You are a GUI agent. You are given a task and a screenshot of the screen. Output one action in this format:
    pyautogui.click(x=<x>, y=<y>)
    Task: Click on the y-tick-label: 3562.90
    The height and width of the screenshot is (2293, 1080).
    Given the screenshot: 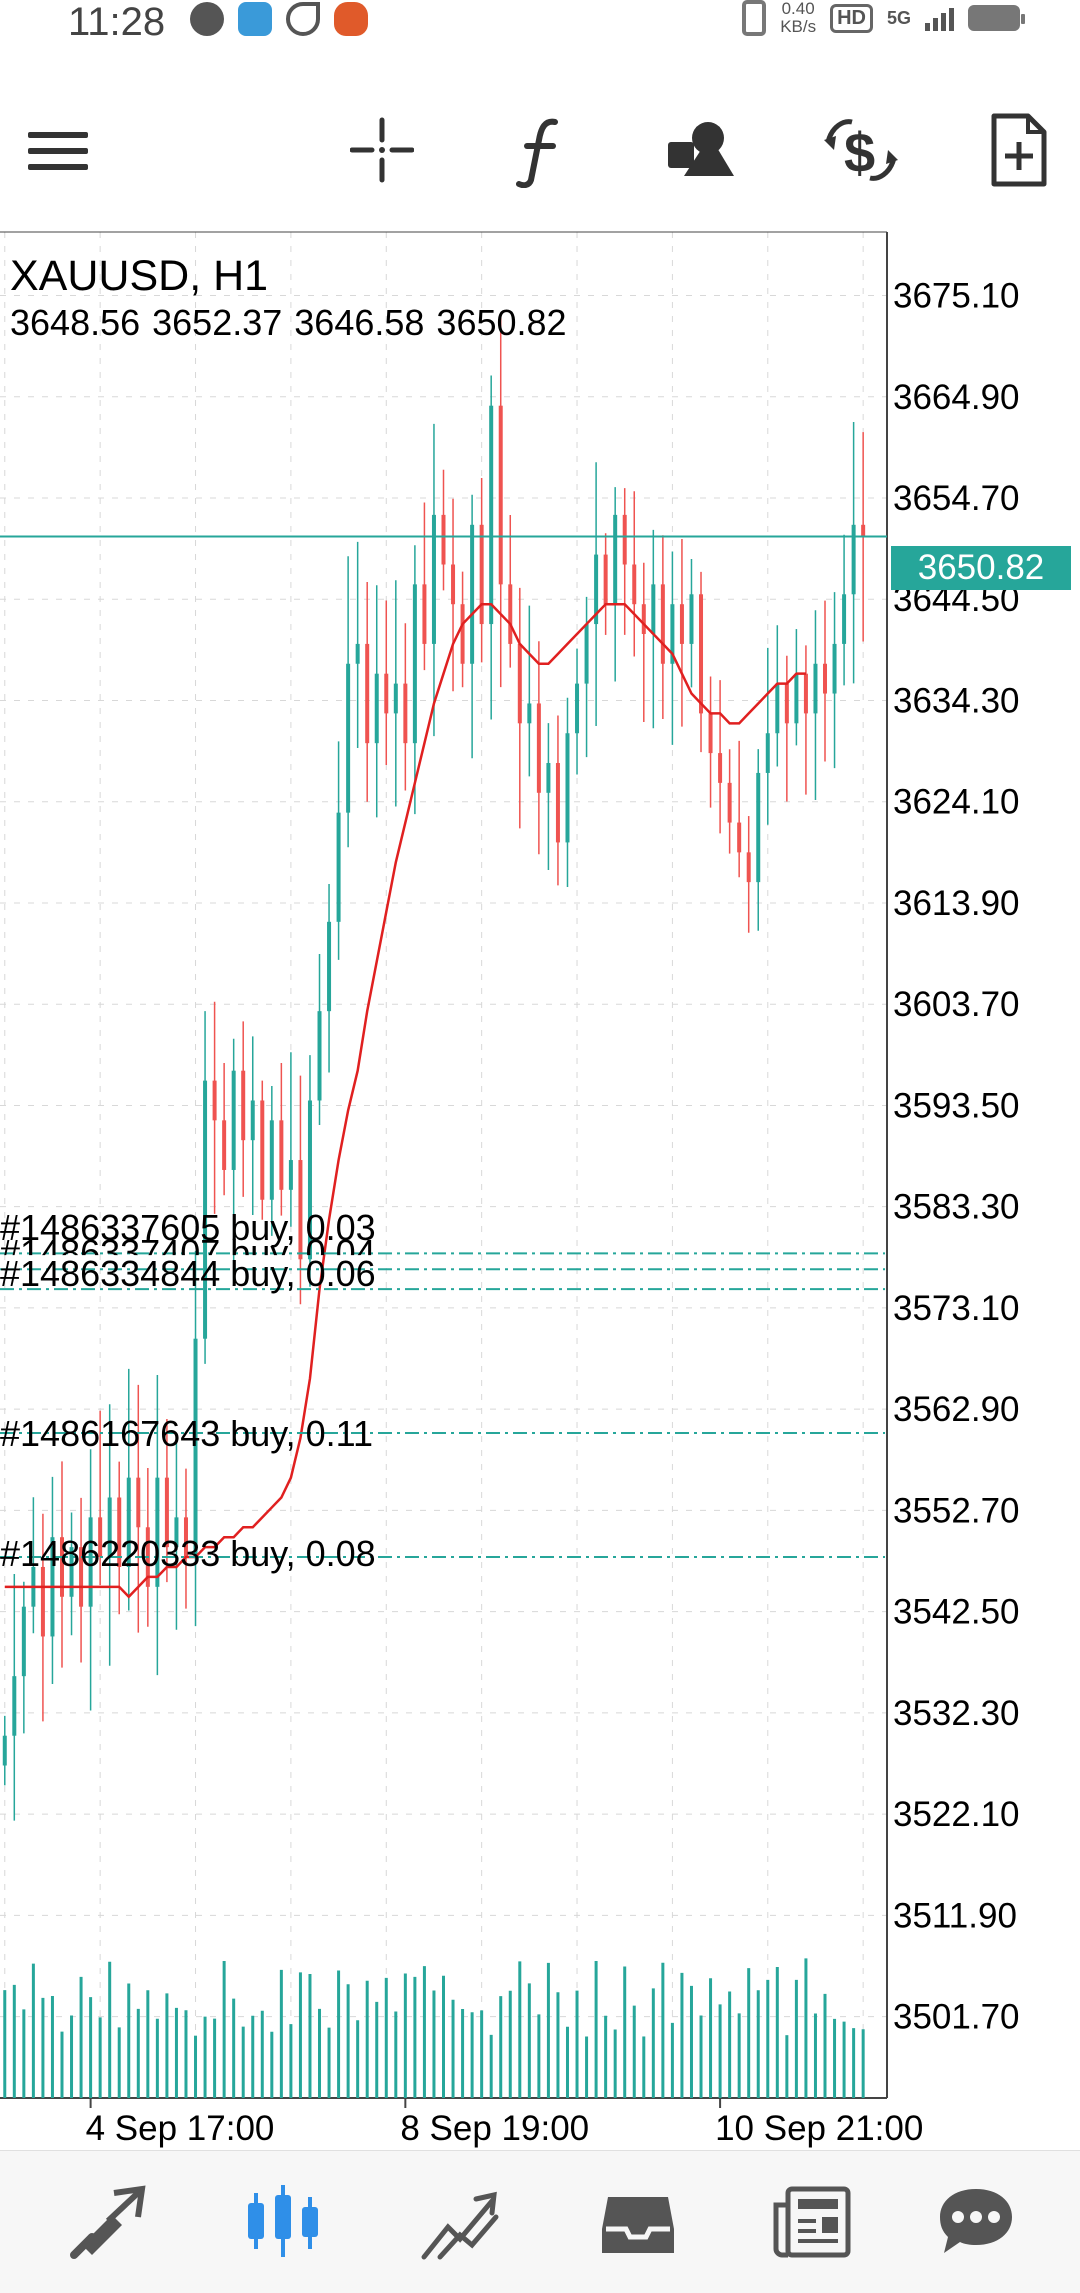 What is the action you would take?
    pyautogui.click(x=956, y=1409)
    